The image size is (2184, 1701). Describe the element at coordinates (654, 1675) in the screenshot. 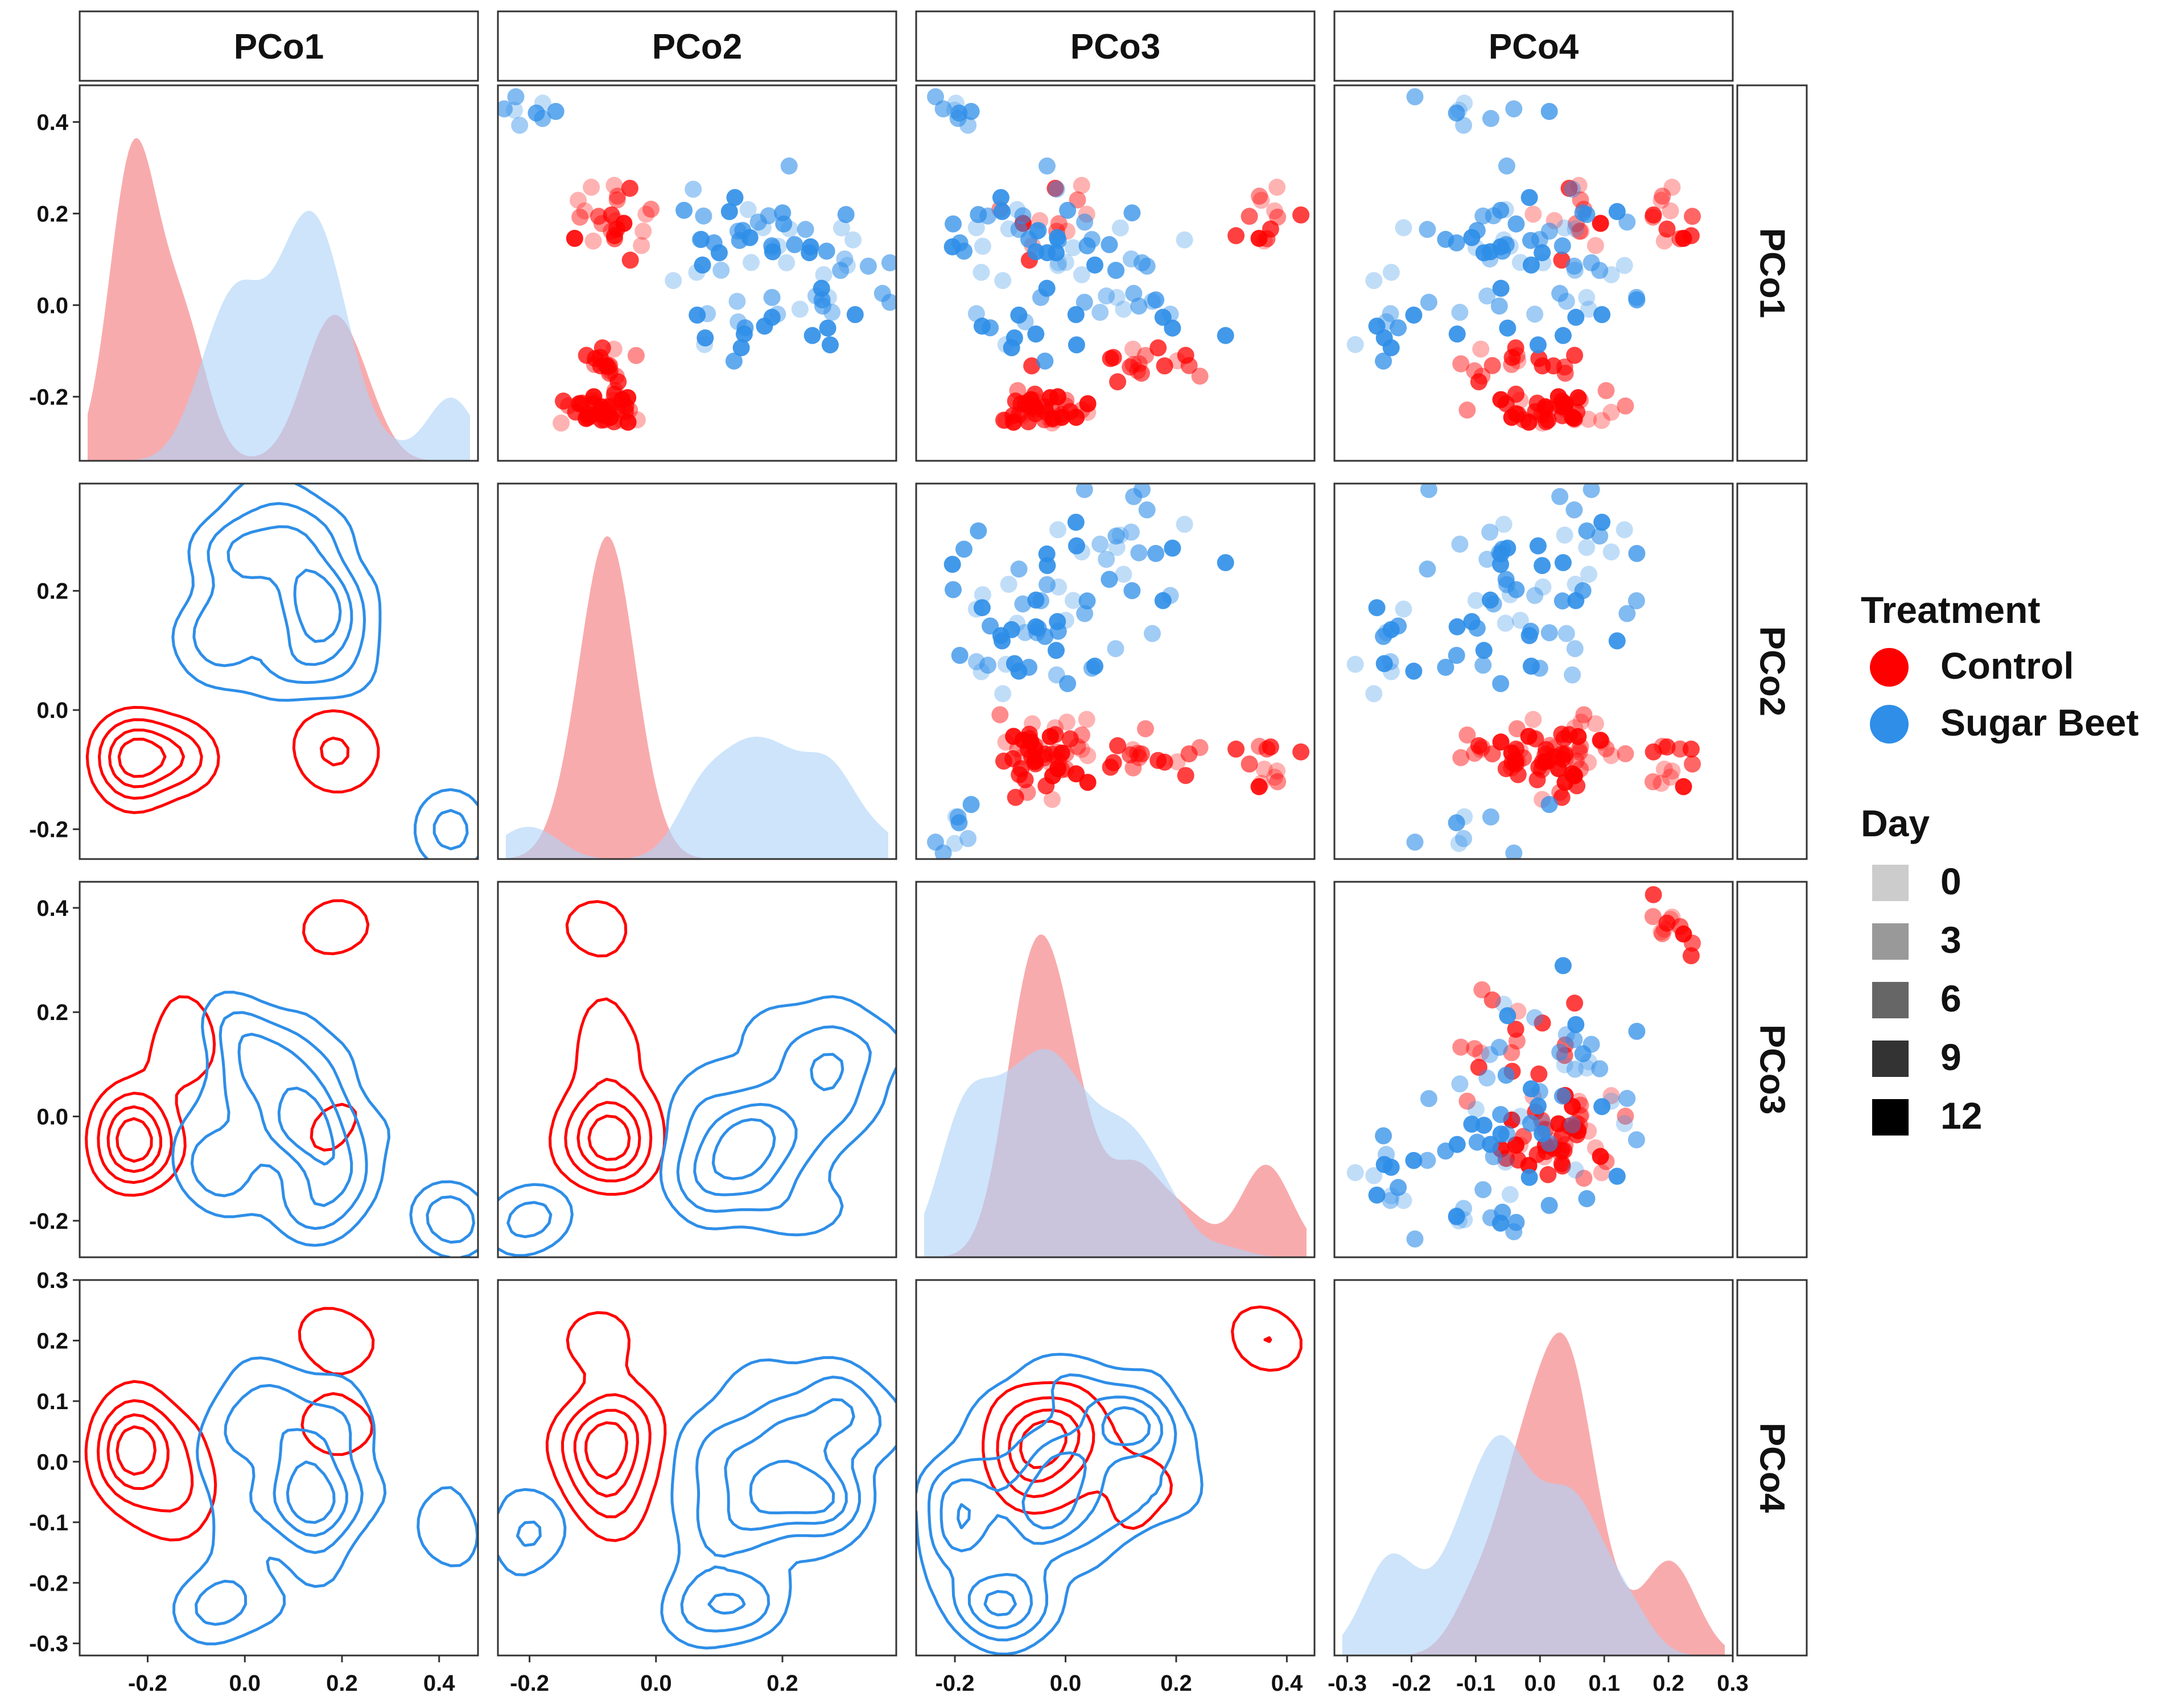

I see `x-axis-PCo2: -0.2 0.0 0.2` at that location.